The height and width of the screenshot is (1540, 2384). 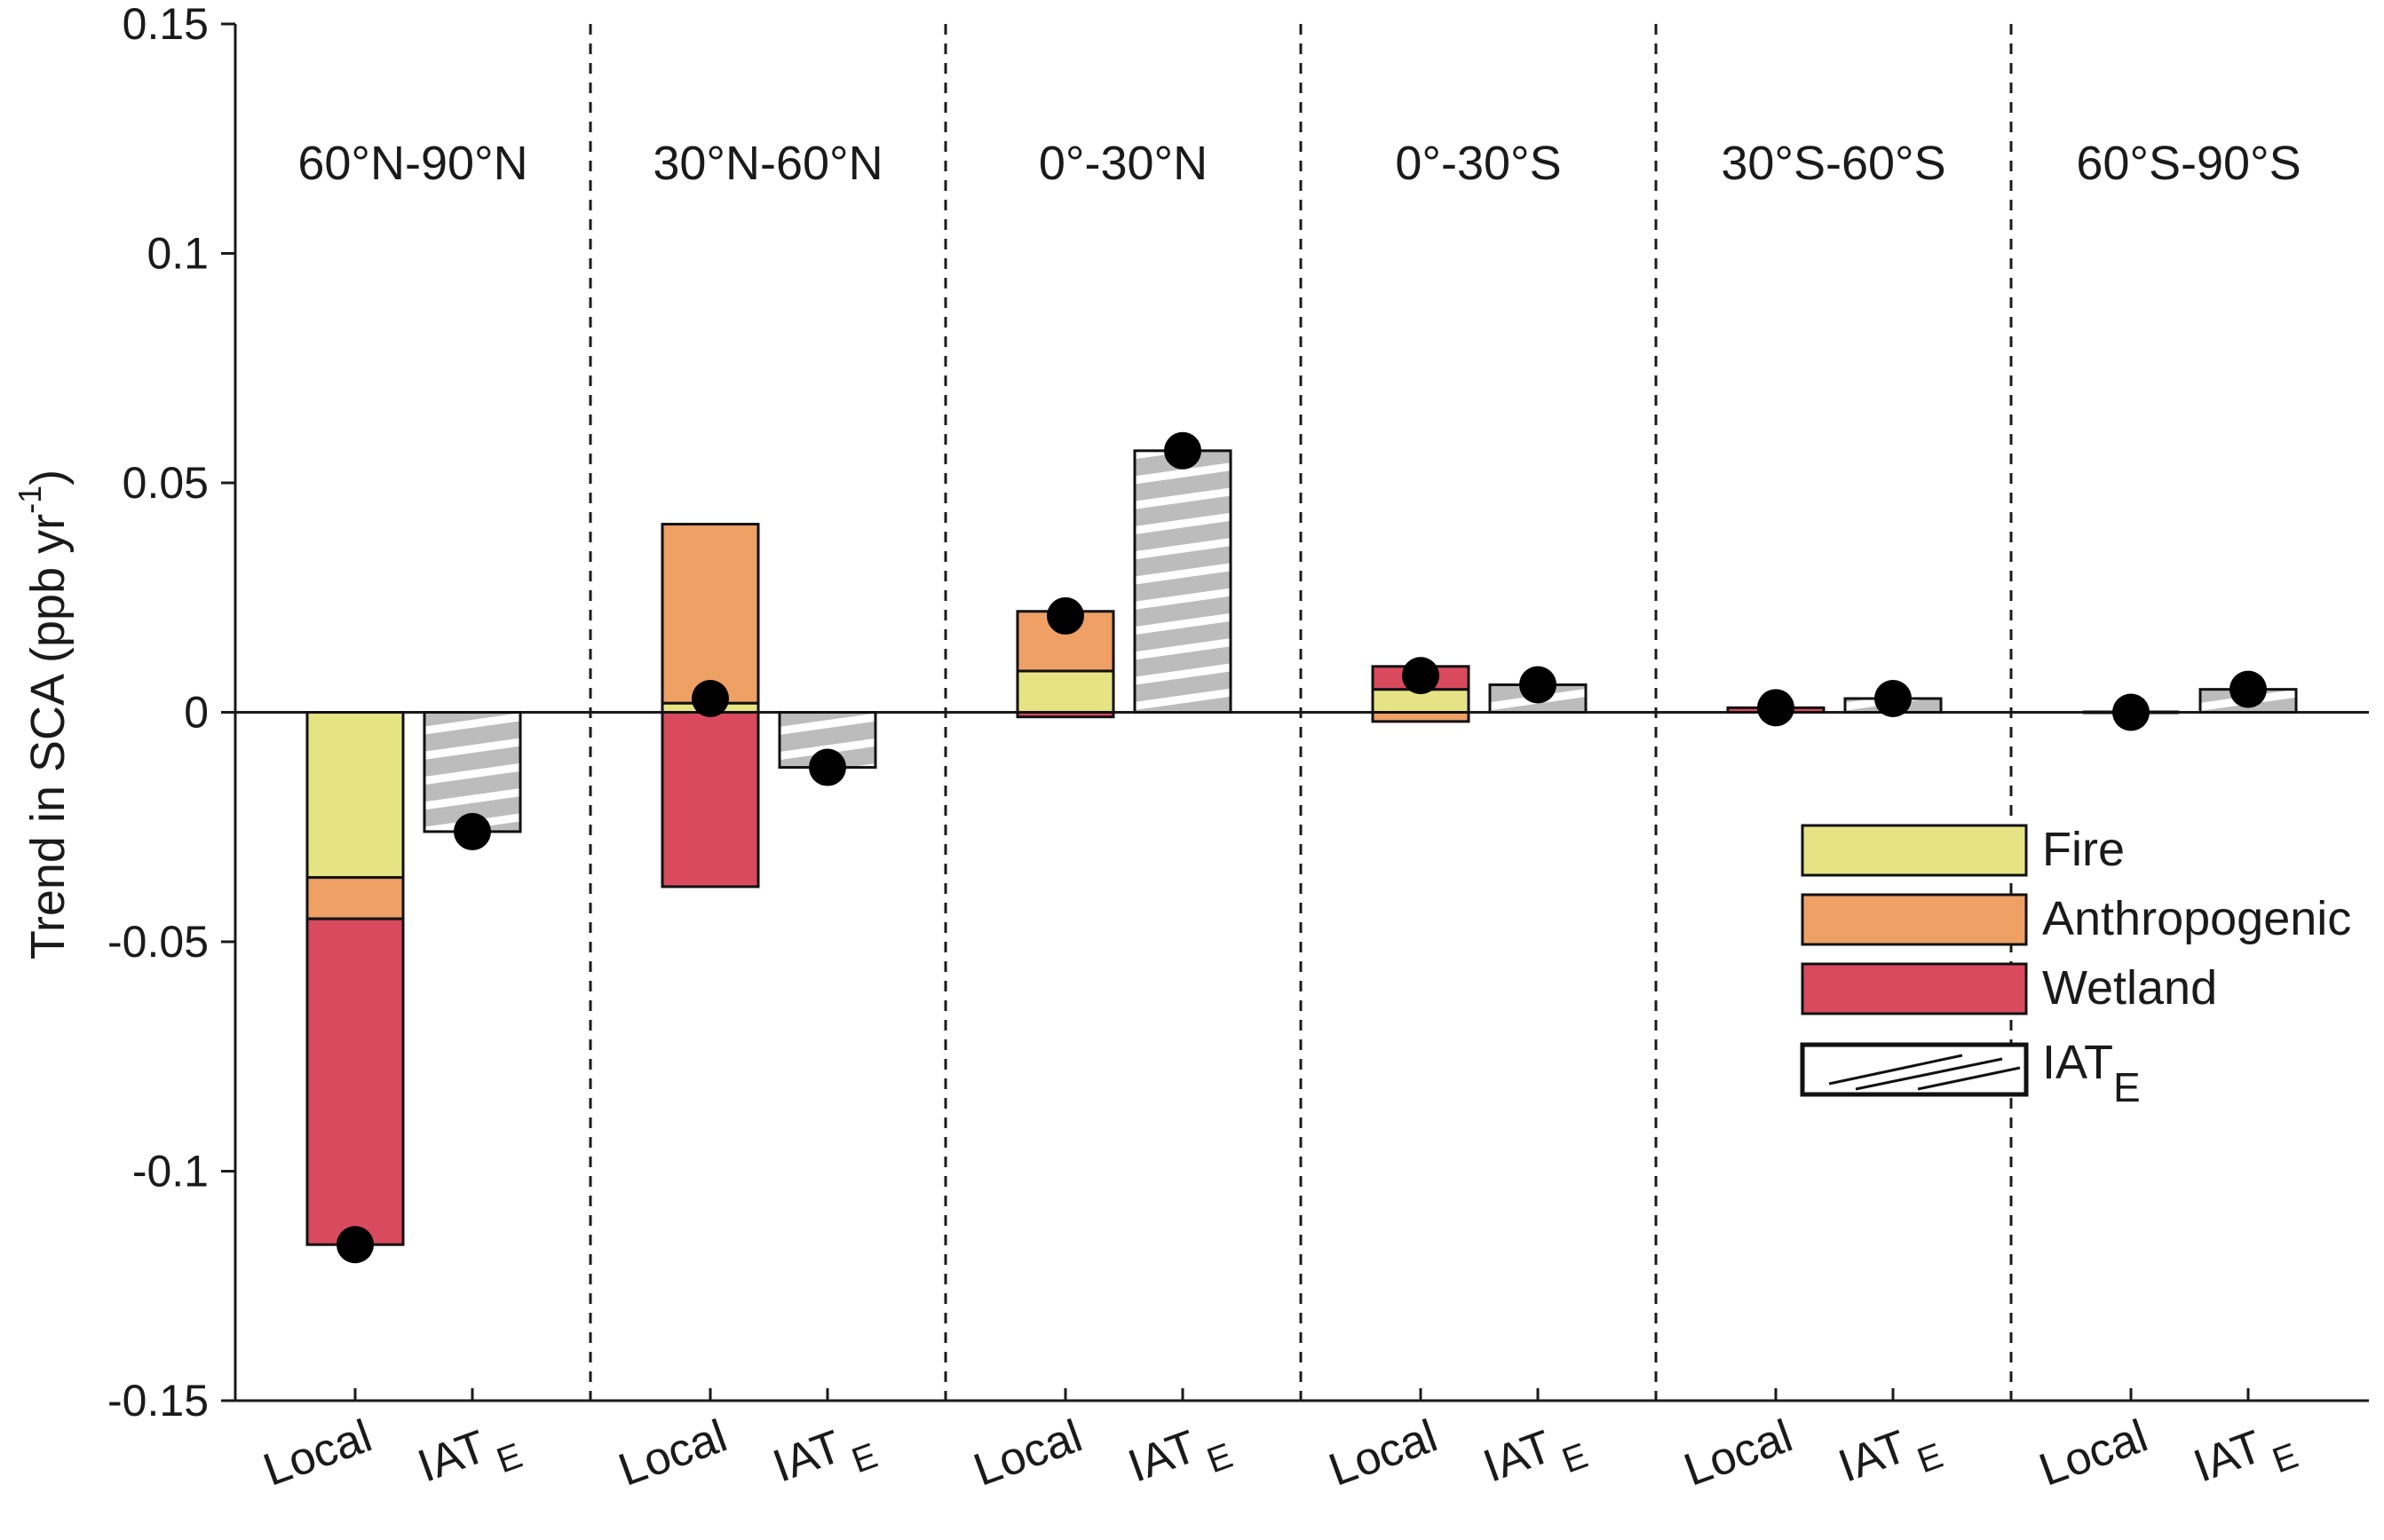 What do you see at coordinates (2188, 163) in the screenshot?
I see `region-label: 60°S-90°S` at bounding box center [2188, 163].